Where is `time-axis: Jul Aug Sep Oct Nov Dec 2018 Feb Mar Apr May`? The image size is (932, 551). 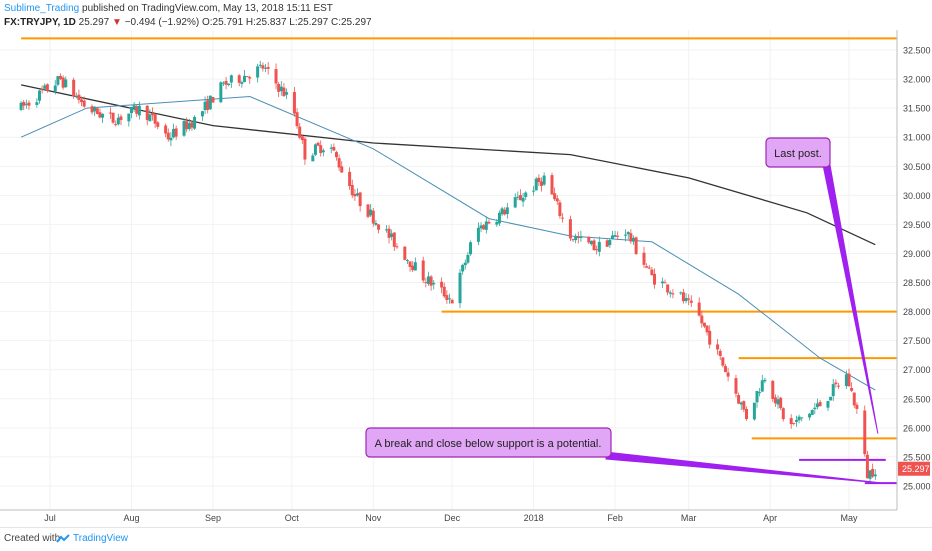 time-axis: Jul Aug Sep Oct Nov Dec 2018 Feb Mar Apr May is located at coordinates (451, 518).